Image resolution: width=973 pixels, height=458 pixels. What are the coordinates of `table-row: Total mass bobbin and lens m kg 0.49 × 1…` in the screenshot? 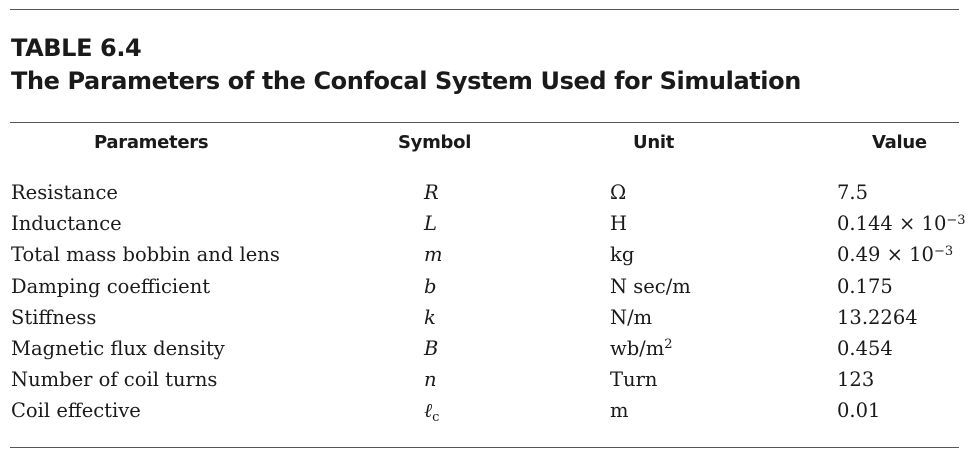 It's located at (486, 254).